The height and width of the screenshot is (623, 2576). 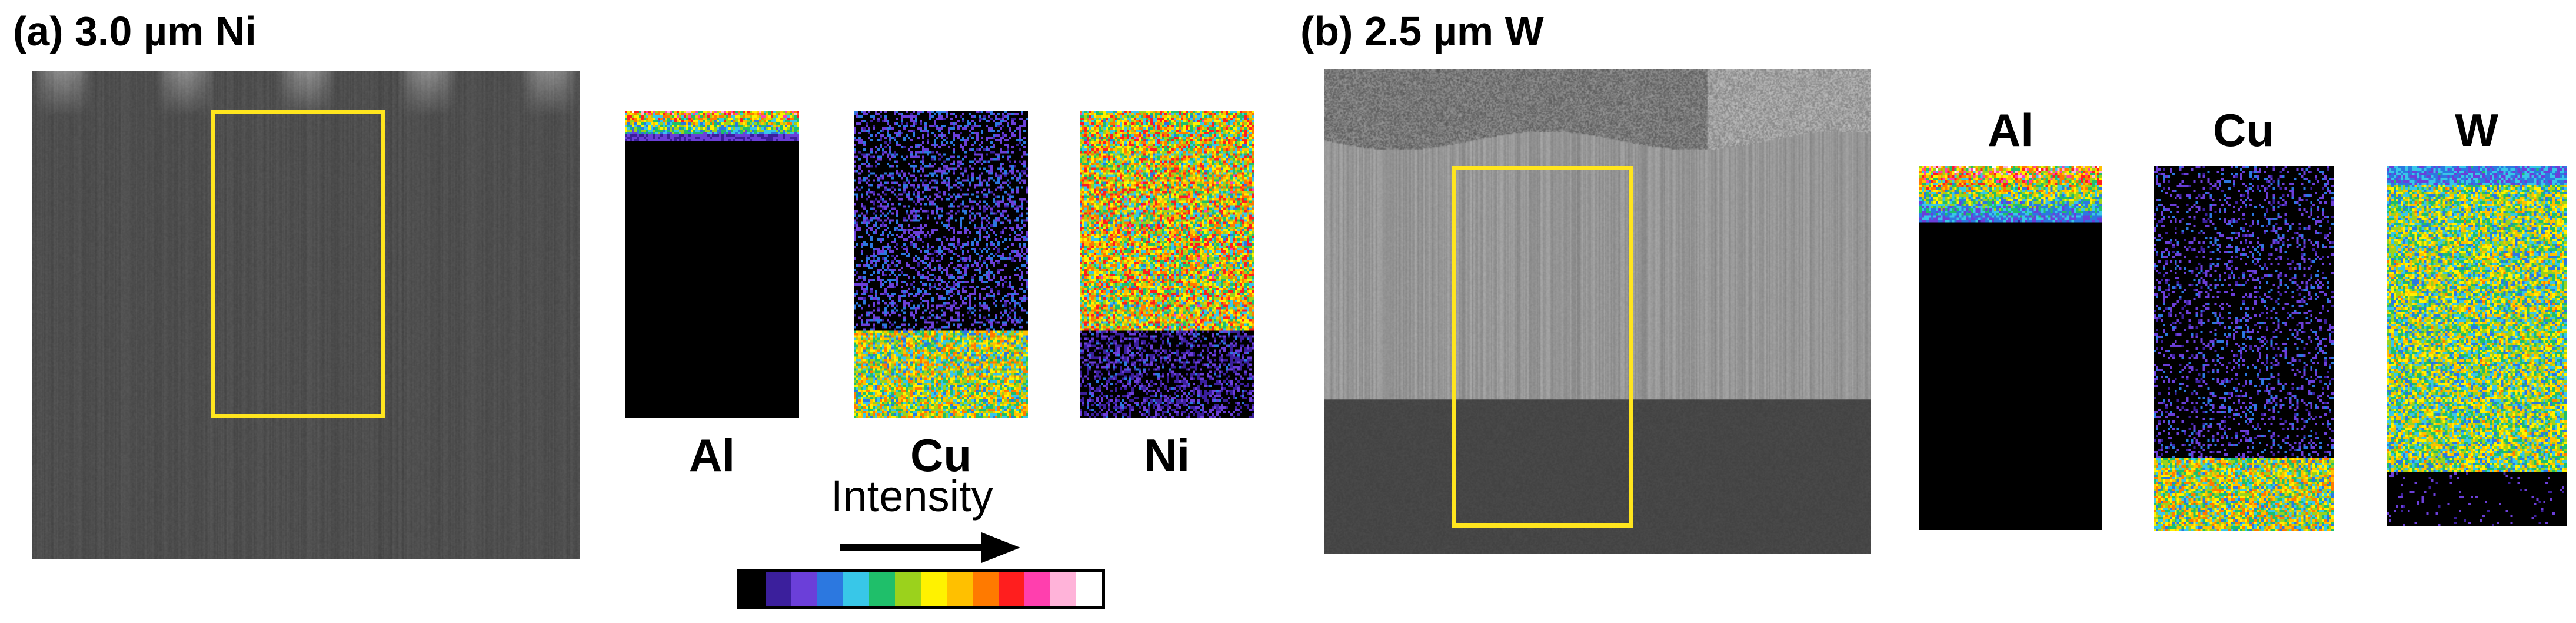 I want to click on panel-b-w-map, so click(x=2477, y=346).